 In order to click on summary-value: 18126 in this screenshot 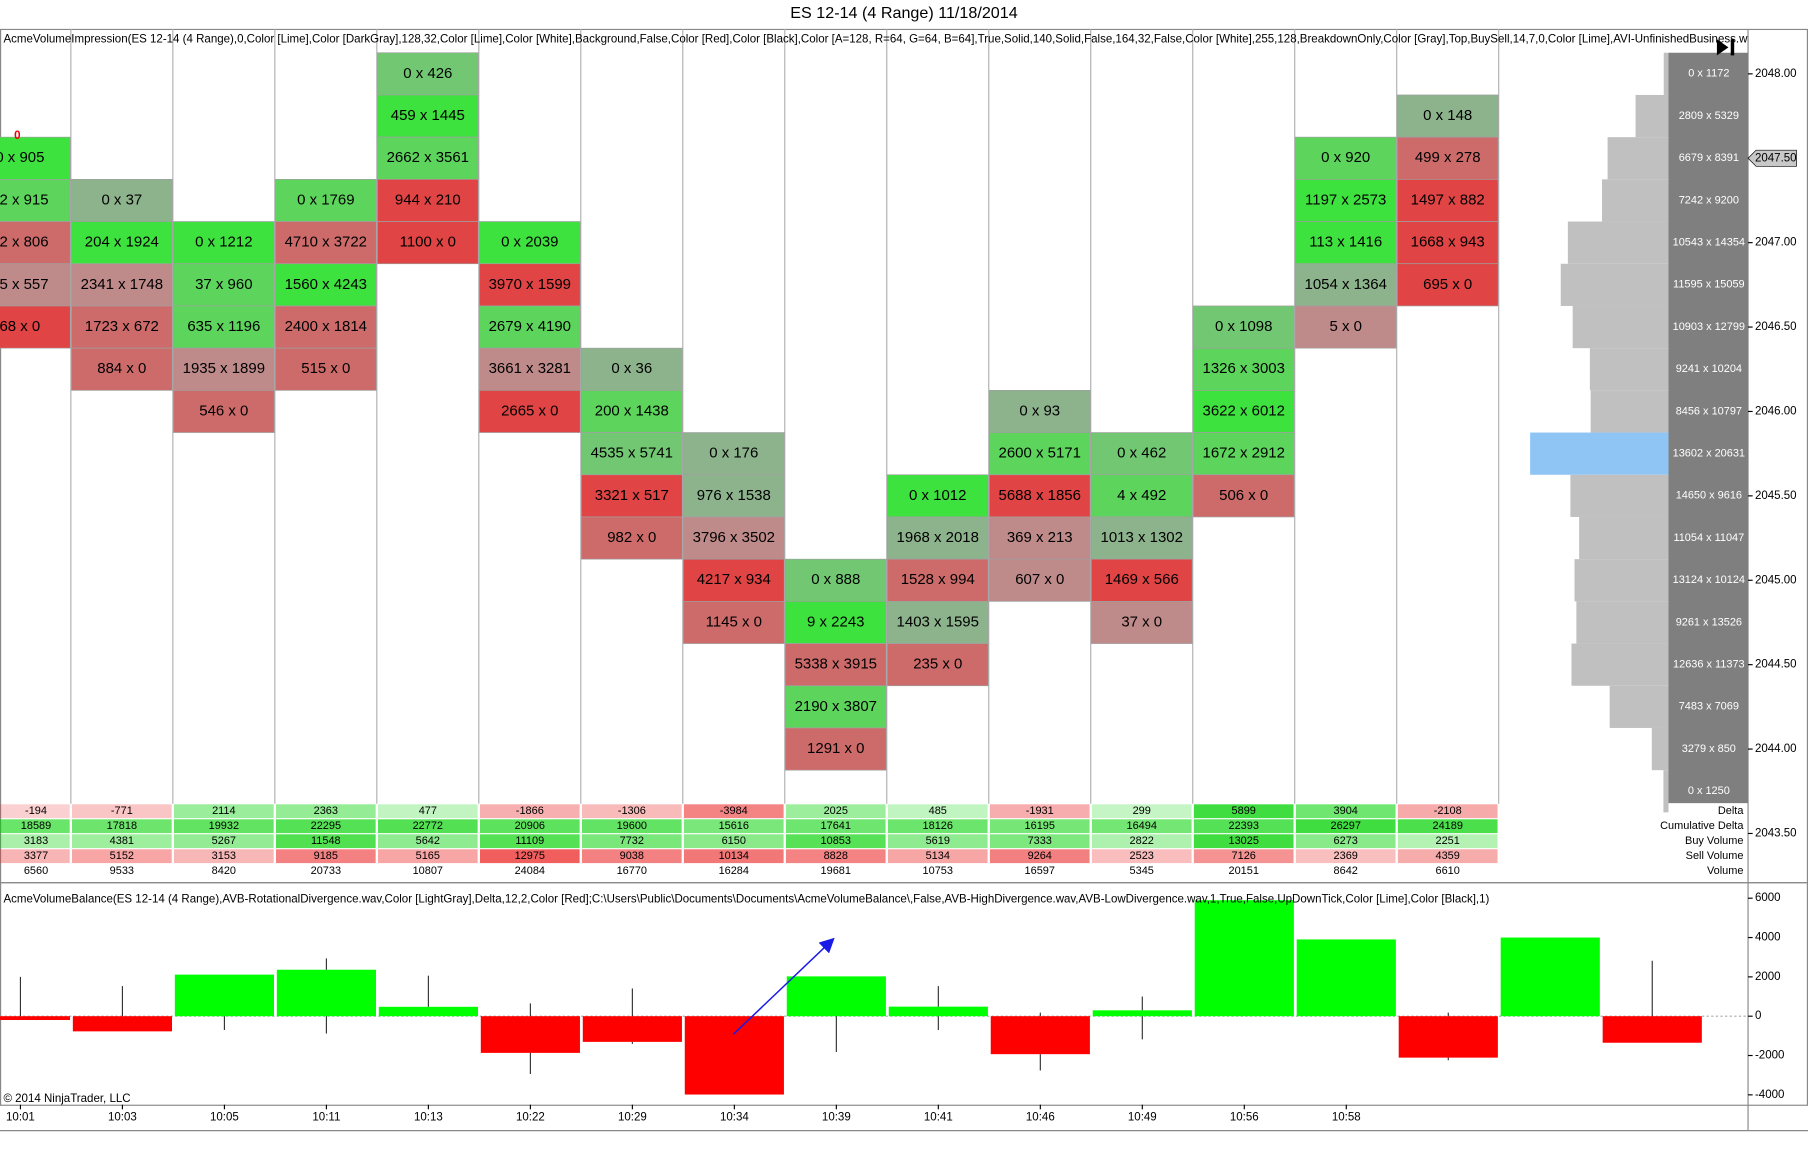, I will do `click(938, 826)`.